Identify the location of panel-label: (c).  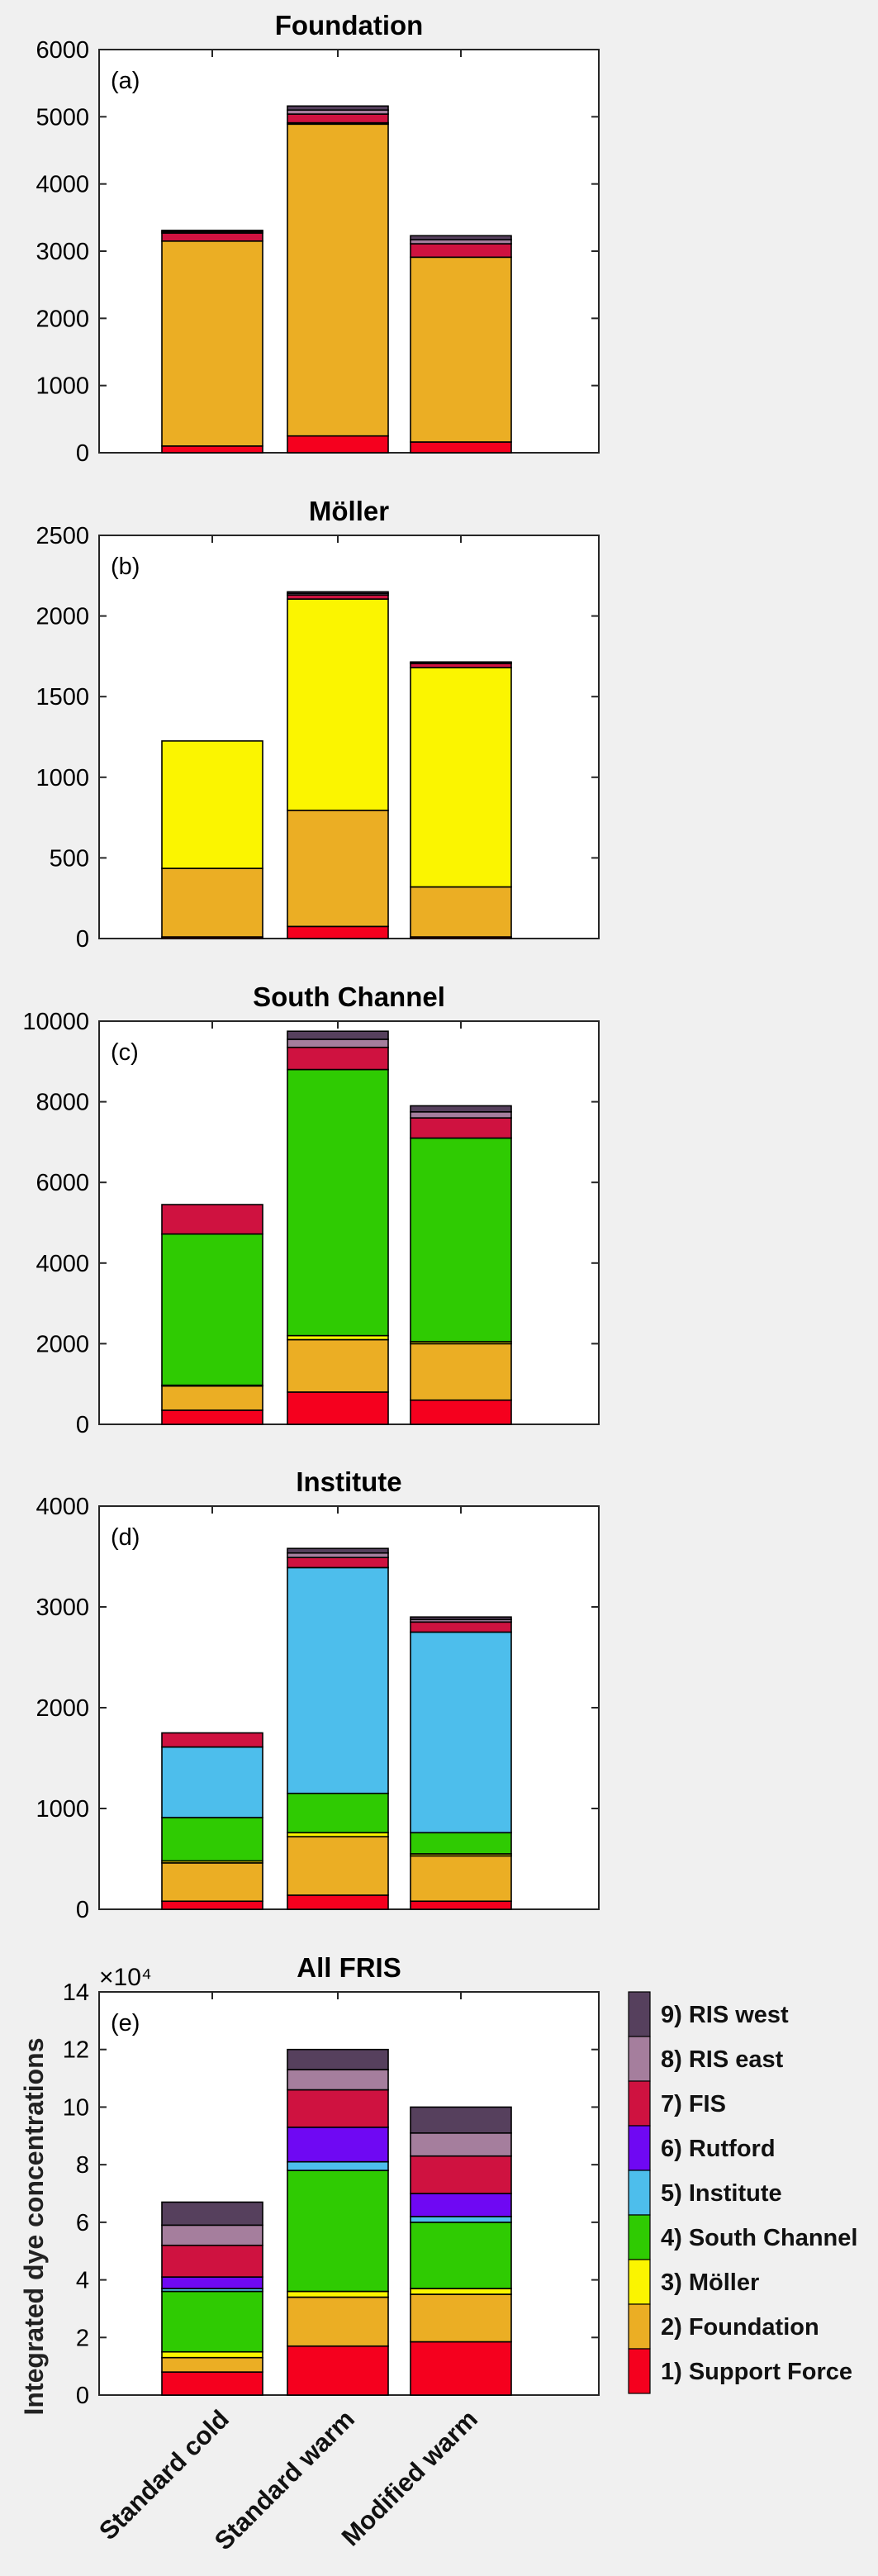
(125, 1052).